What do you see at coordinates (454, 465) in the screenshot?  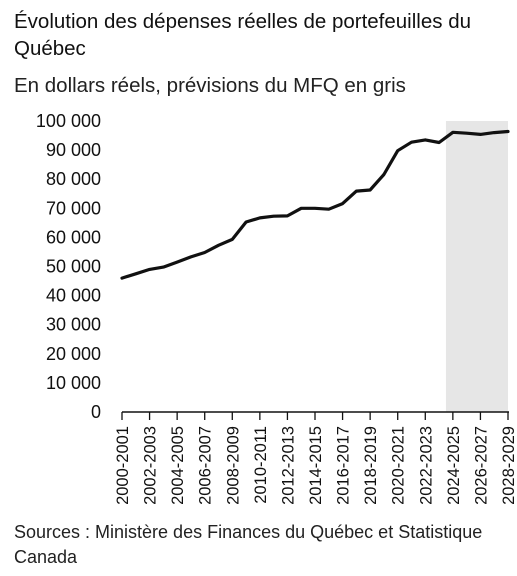 I see `x-tick-label: 2024-2025` at bounding box center [454, 465].